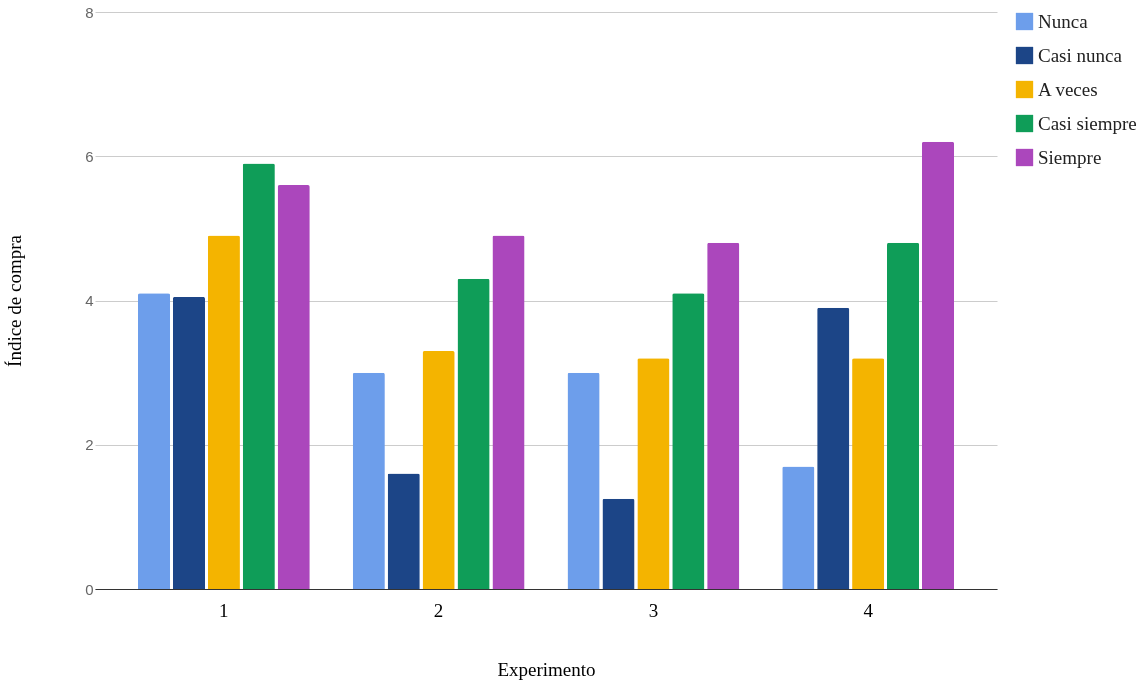 This screenshot has width=1142, height=684. What do you see at coordinates (89, 300) in the screenshot?
I see `y-tick-label: 4` at bounding box center [89, 300].